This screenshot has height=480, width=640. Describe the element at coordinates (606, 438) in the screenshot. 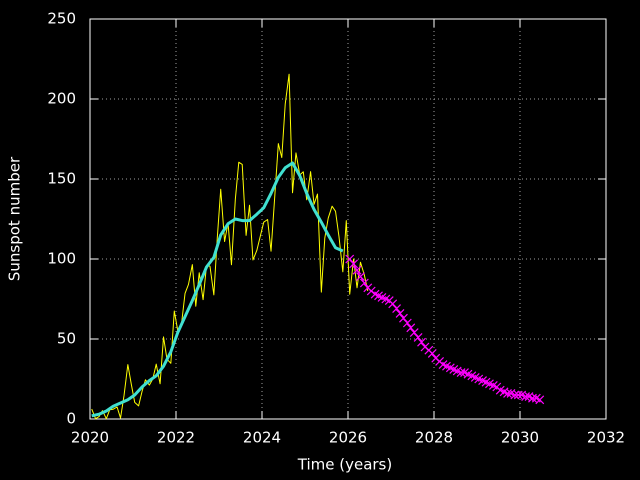

I see `x-tick-label: 2032` at that location.